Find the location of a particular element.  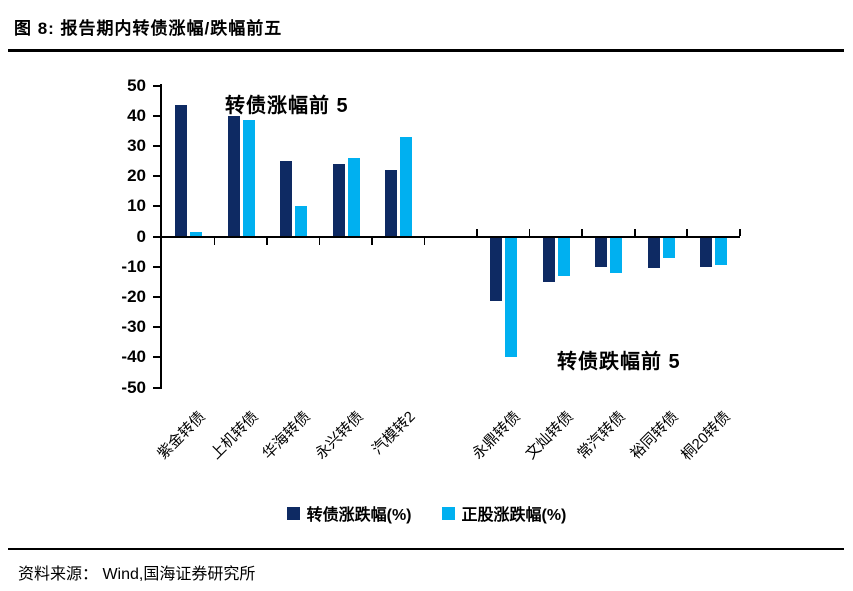

x-label-7: 常汽转债 is located at coordinates (602, 435).